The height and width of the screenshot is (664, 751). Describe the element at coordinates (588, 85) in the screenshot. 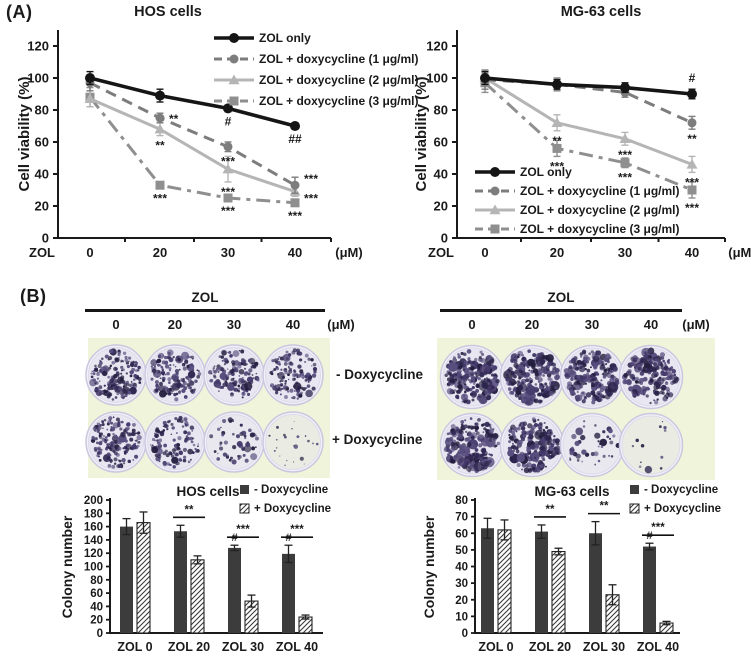

I see `series-0: #` at that location.